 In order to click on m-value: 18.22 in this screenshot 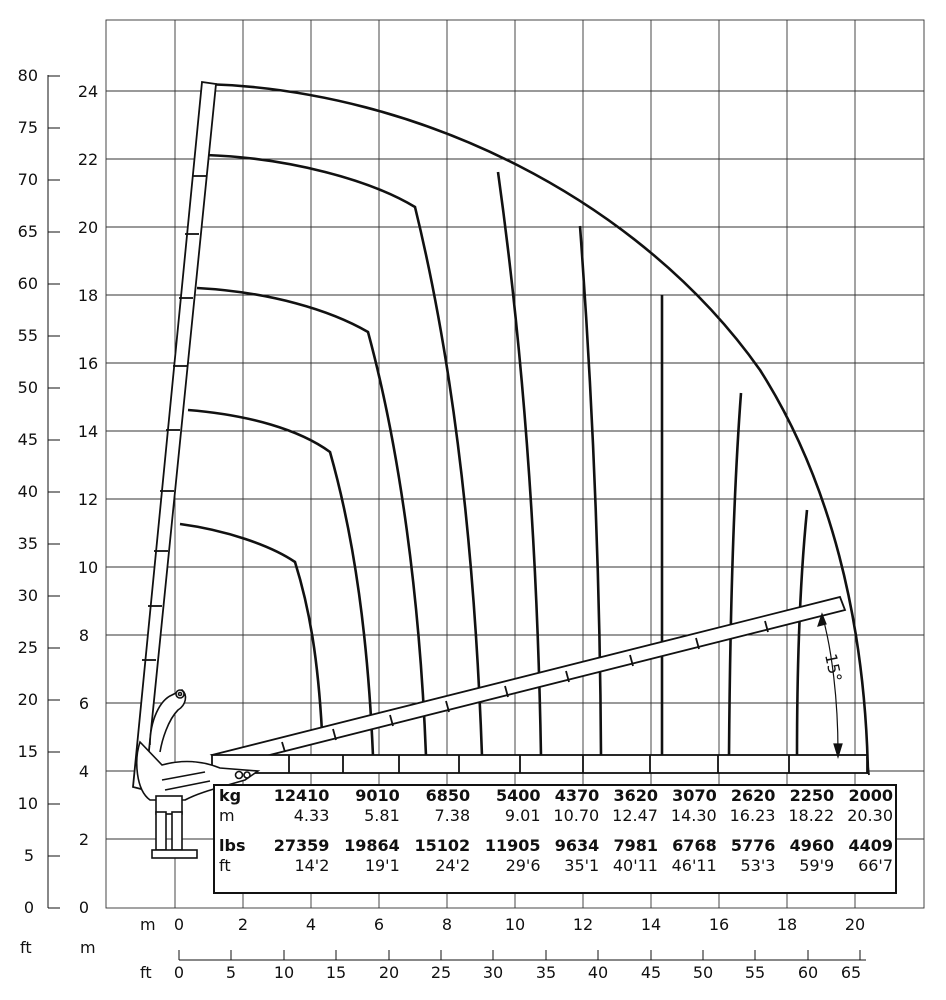, I will do `click(811, 815)`.